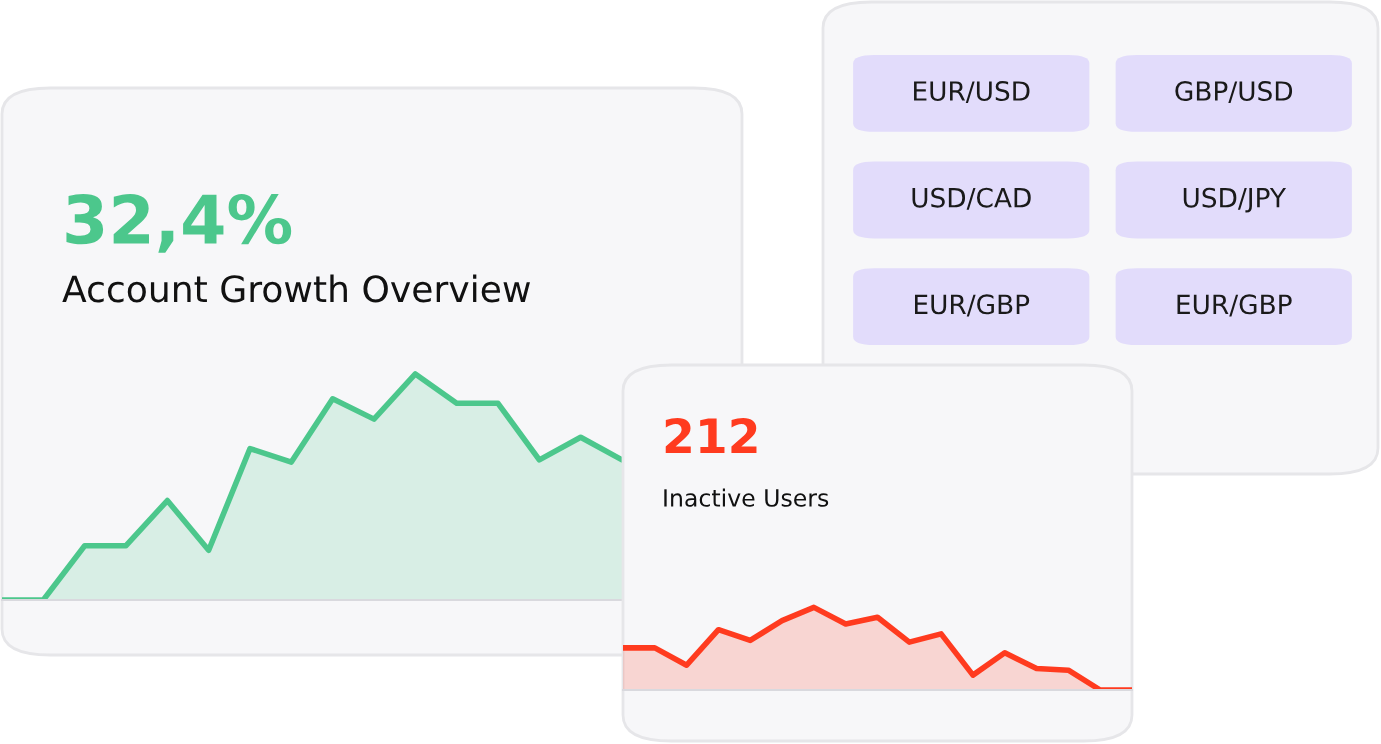  I want to click on text: GBP/USD, so click(1234, 92).